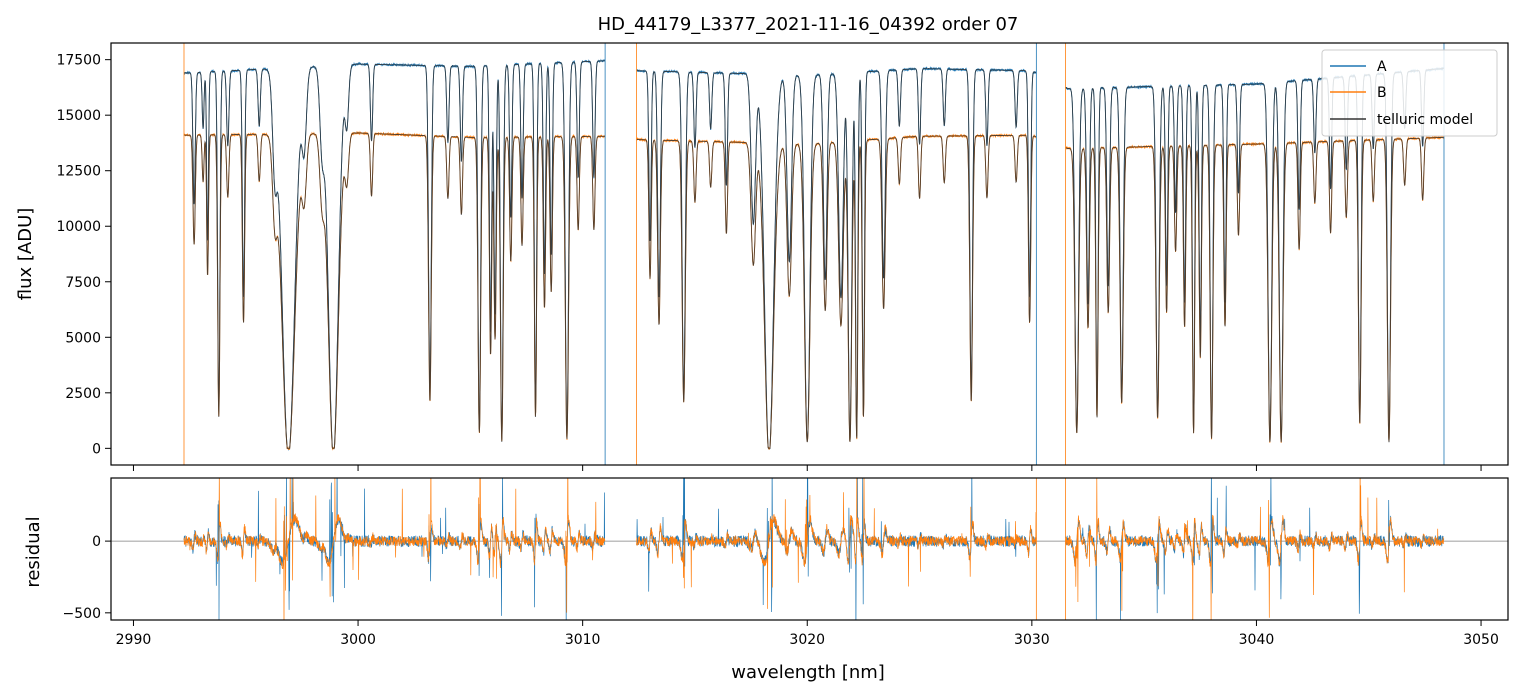  I want to click on residual-x-tick-label: 3020, so click(807, 640).